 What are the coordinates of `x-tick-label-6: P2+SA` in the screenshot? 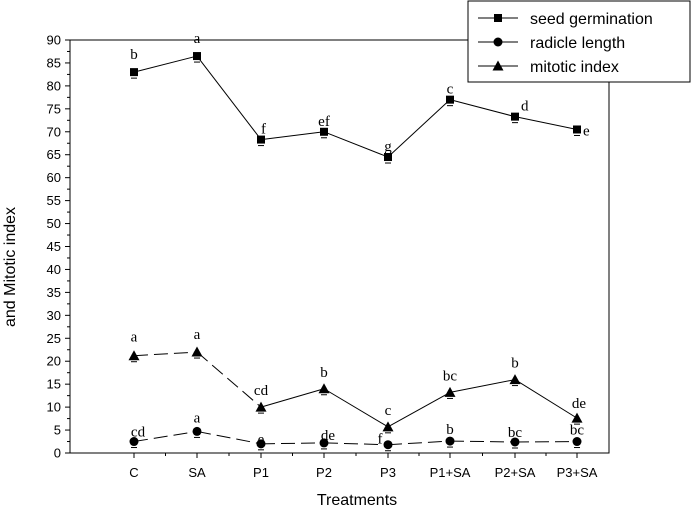 It's located at (515, 472).